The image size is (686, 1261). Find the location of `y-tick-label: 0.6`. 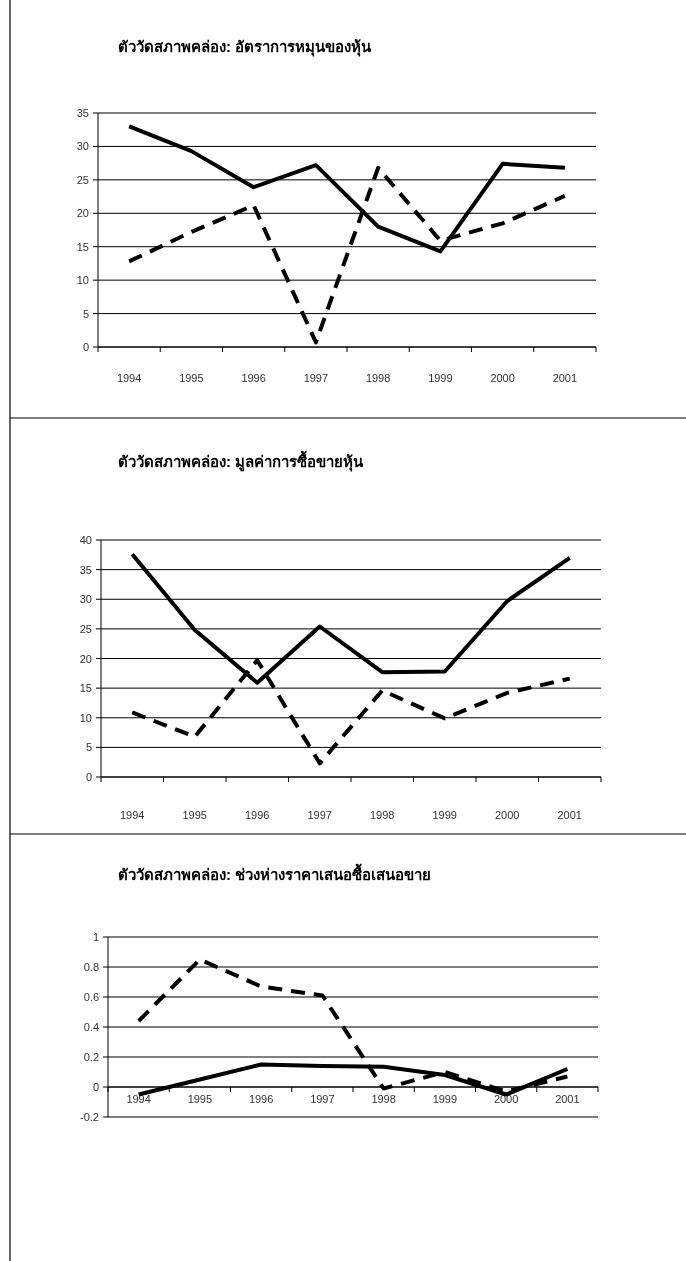

y-tick-label: 0.6 is located at coordinates (91, 997).